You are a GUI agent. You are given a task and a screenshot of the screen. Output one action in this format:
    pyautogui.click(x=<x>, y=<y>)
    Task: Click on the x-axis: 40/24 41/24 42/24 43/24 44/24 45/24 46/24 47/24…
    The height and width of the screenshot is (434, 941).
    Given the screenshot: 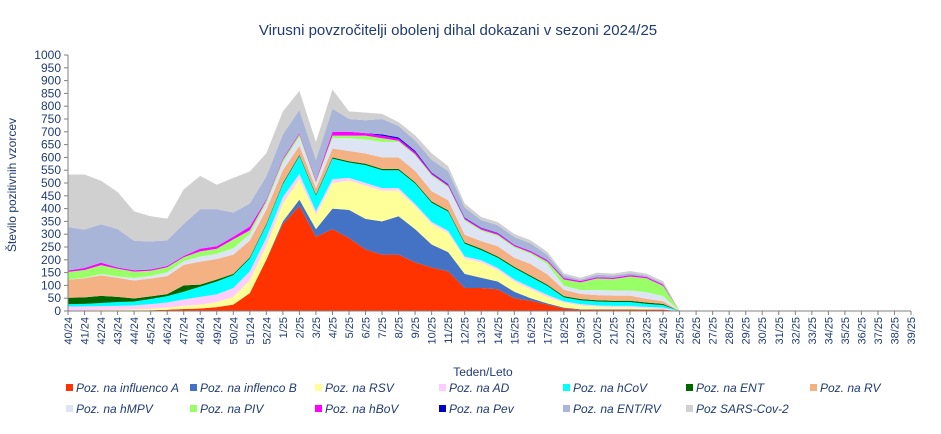 What is the action you would take?
    pyautogui.click(x=490, y=328)
    